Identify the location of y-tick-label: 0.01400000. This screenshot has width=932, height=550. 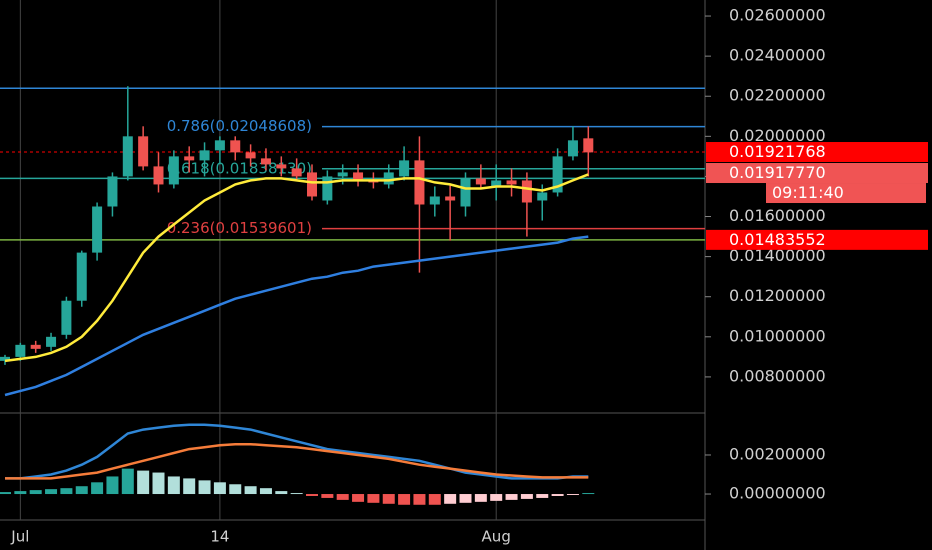
(777, 255).